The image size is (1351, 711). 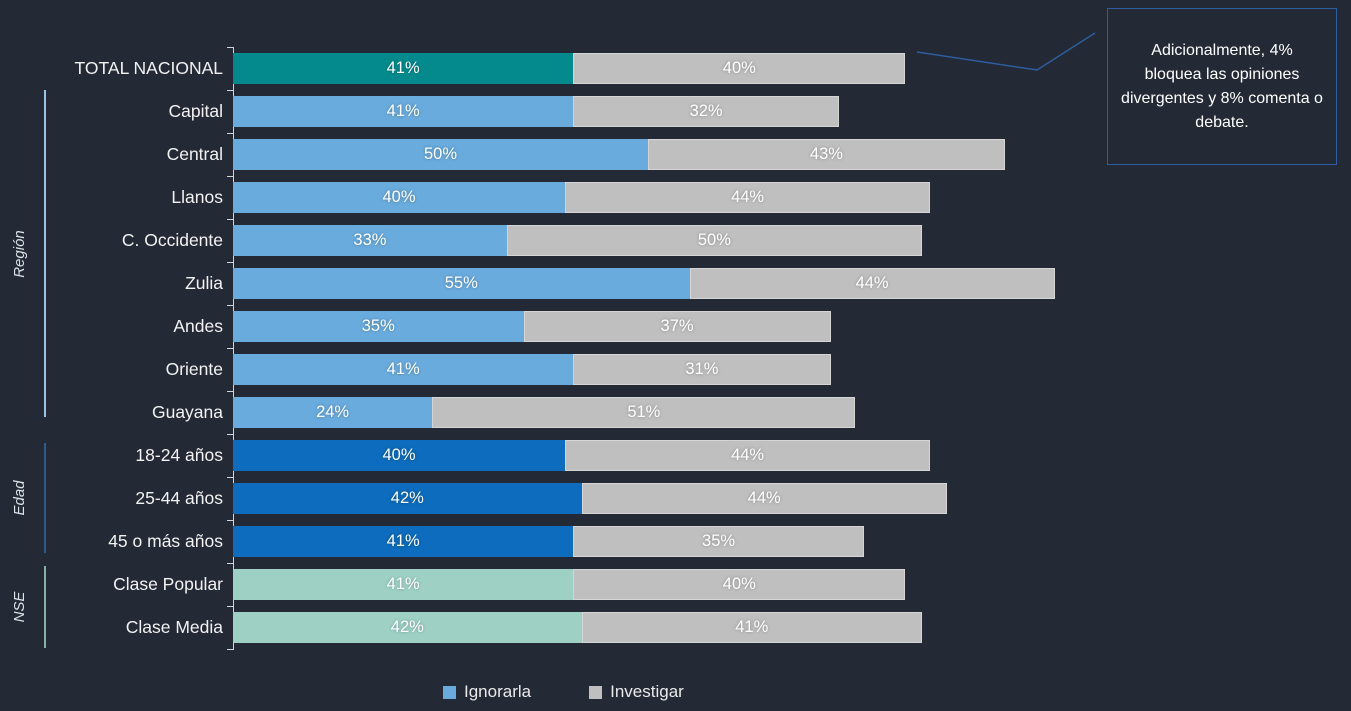 I want to click on legend: Ignorarla Investigar, so click(x=563, y=692).